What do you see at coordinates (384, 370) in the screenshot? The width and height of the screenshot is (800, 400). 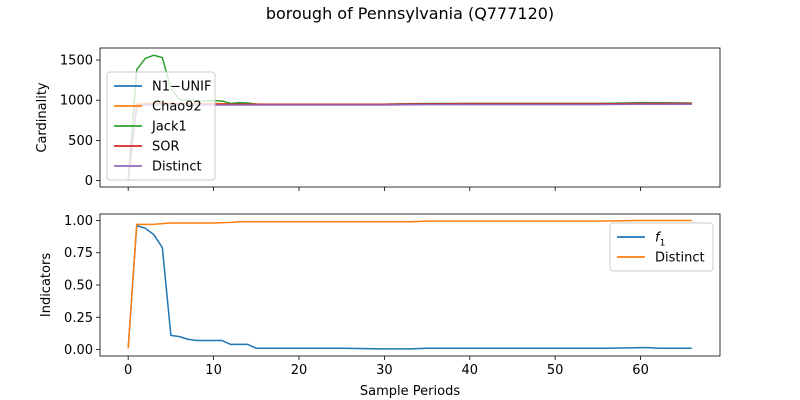 I see `x-tick-label: 30` at bounding box center [384, 370].